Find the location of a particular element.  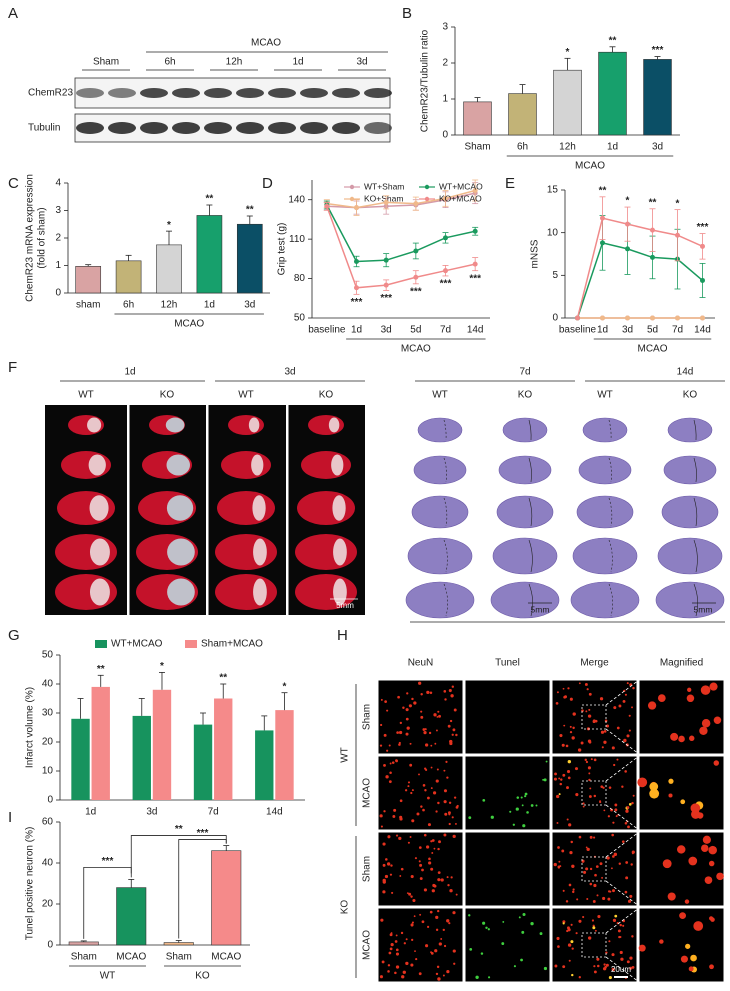

genotype-label: WT is located at coordinates (605, 395).